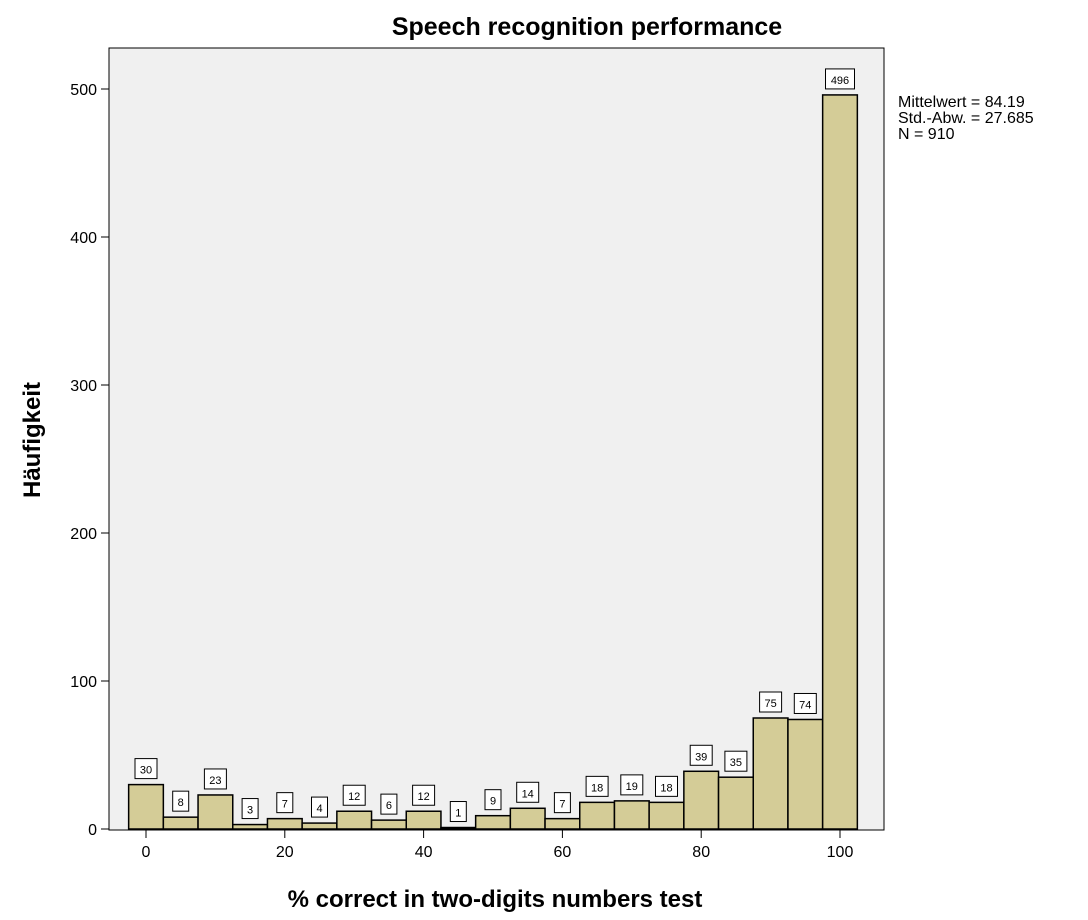 This screenshot has width=1088, height=920. What do you see at coordinates (498, 845) in the screenshot?
I see `x-axis: 0 20 40 60 80 100` at bounding box center [498, 845].